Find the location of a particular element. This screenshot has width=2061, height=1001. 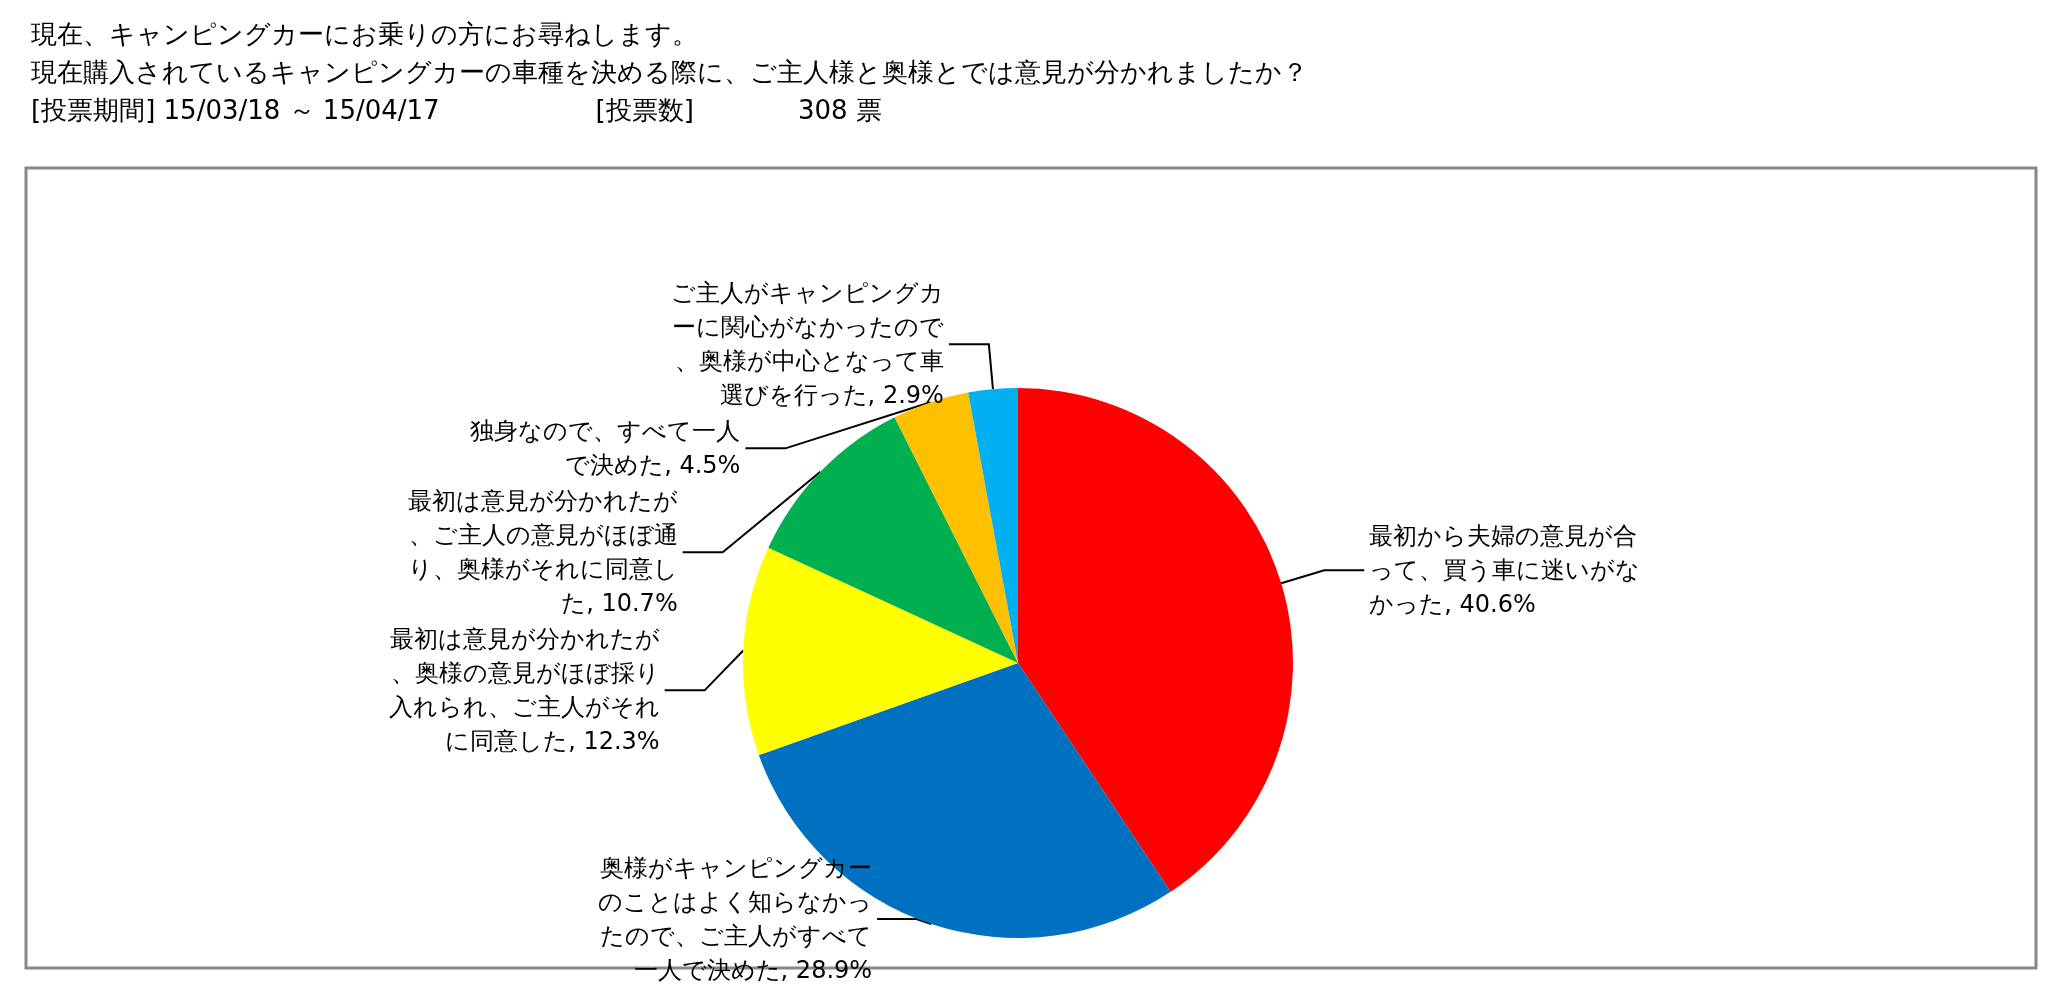

slice-label: 独身なので、すべて一人で決めた, 4.5% is located at coordinates (605, 448).